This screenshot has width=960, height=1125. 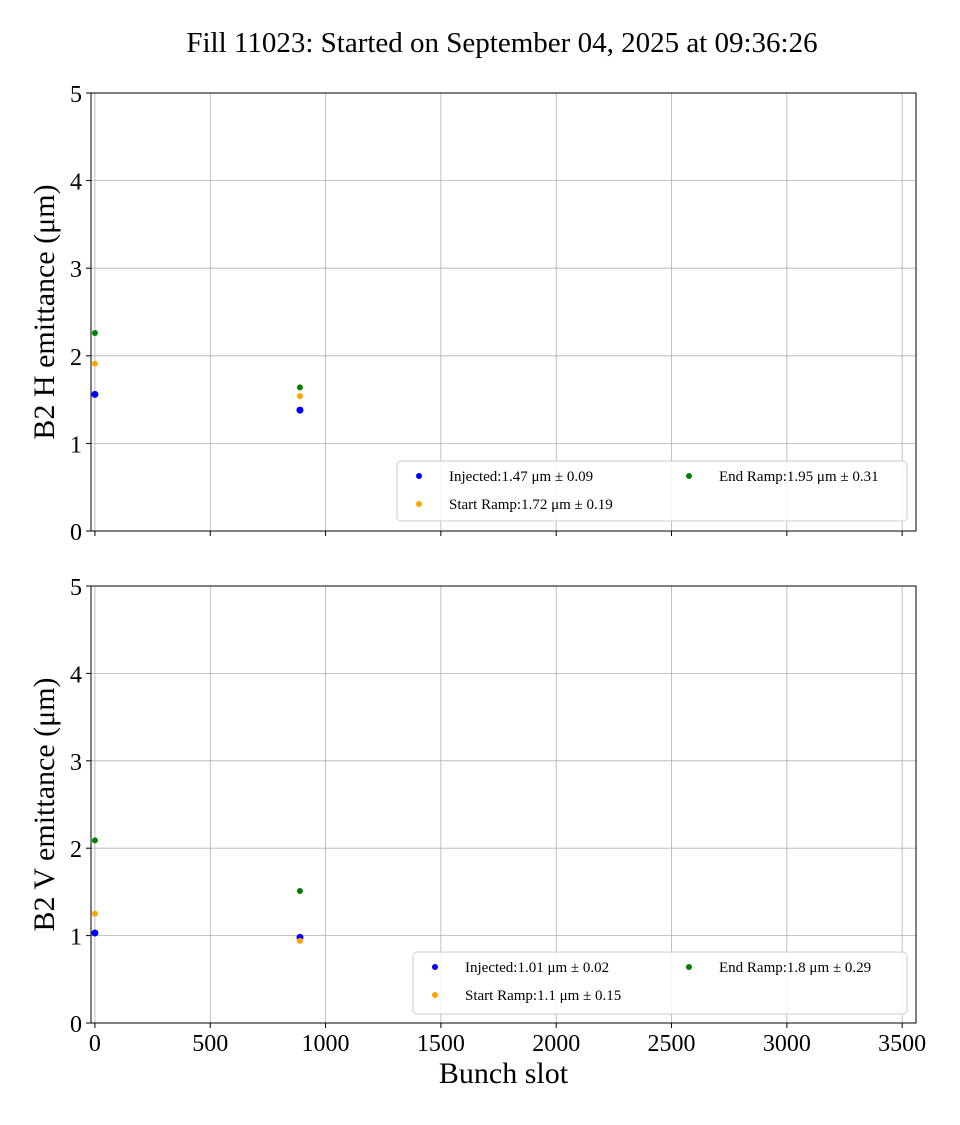 What do you see at coordinates (795, 968) in the screenshot?
I see `legend-label: End Ramp:1.8 μm ± 0.29` at bounding box center [795, 968].